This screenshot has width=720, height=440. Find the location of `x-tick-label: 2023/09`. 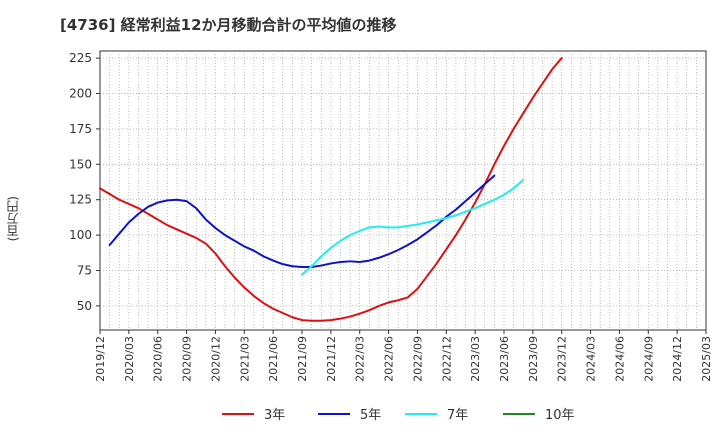

x-tick-label: 2023/09 is located at coordinates (533, 359).